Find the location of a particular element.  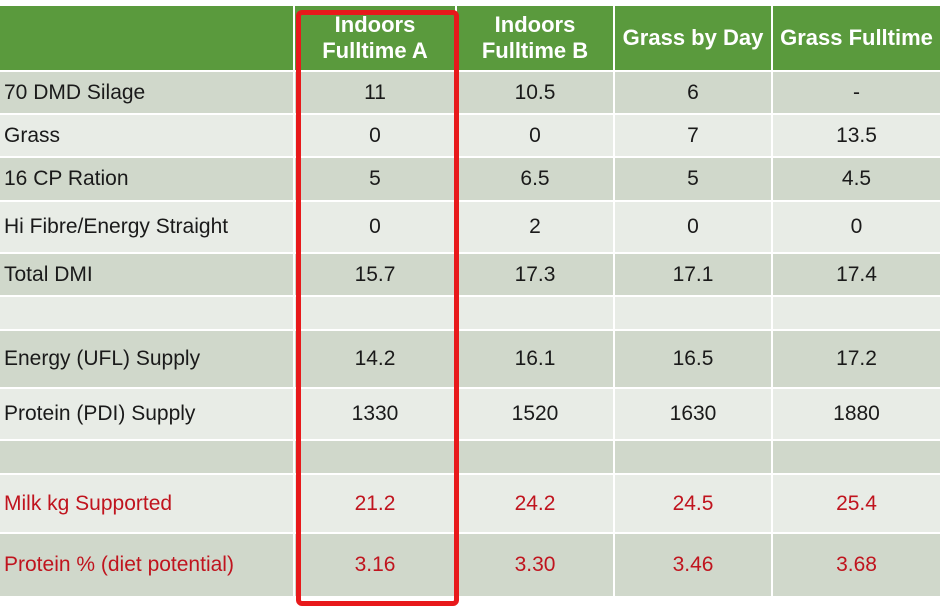

table-row: Total DMI 15.7 17.3 17.1 17.4 is located at coordinates (470, 275).